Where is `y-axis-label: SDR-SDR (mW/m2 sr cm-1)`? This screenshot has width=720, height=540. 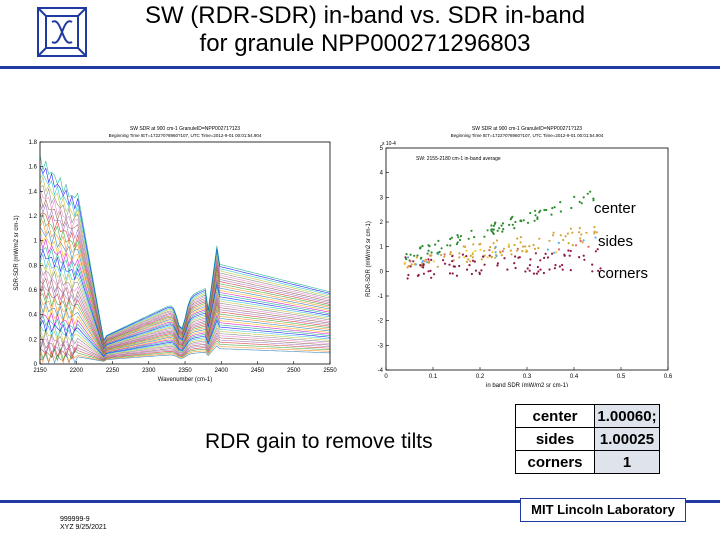
y-axis-label: SDR-SDR (mW/m2 sr cm-1) is located at coordinates (17, 252).